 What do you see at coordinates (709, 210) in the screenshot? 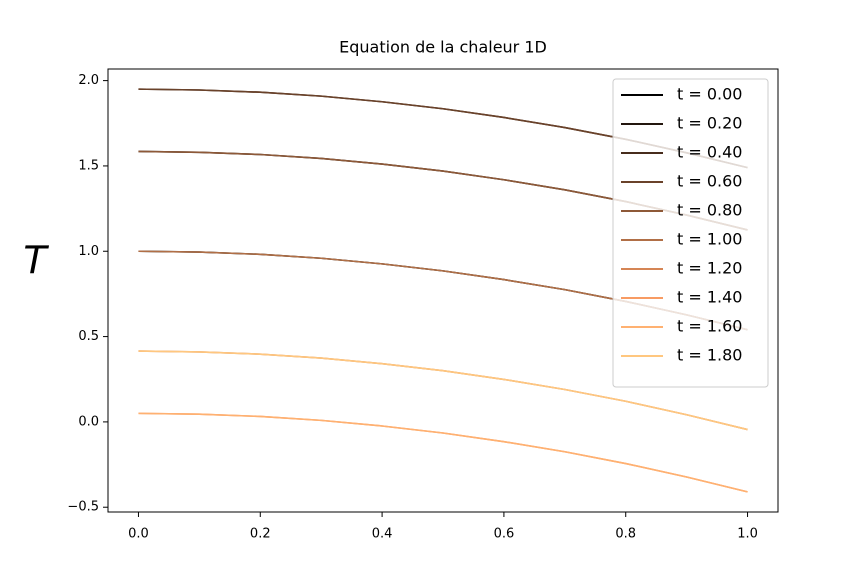
I see `legend-label: t = 0.80` at bounding box center [709, 210].